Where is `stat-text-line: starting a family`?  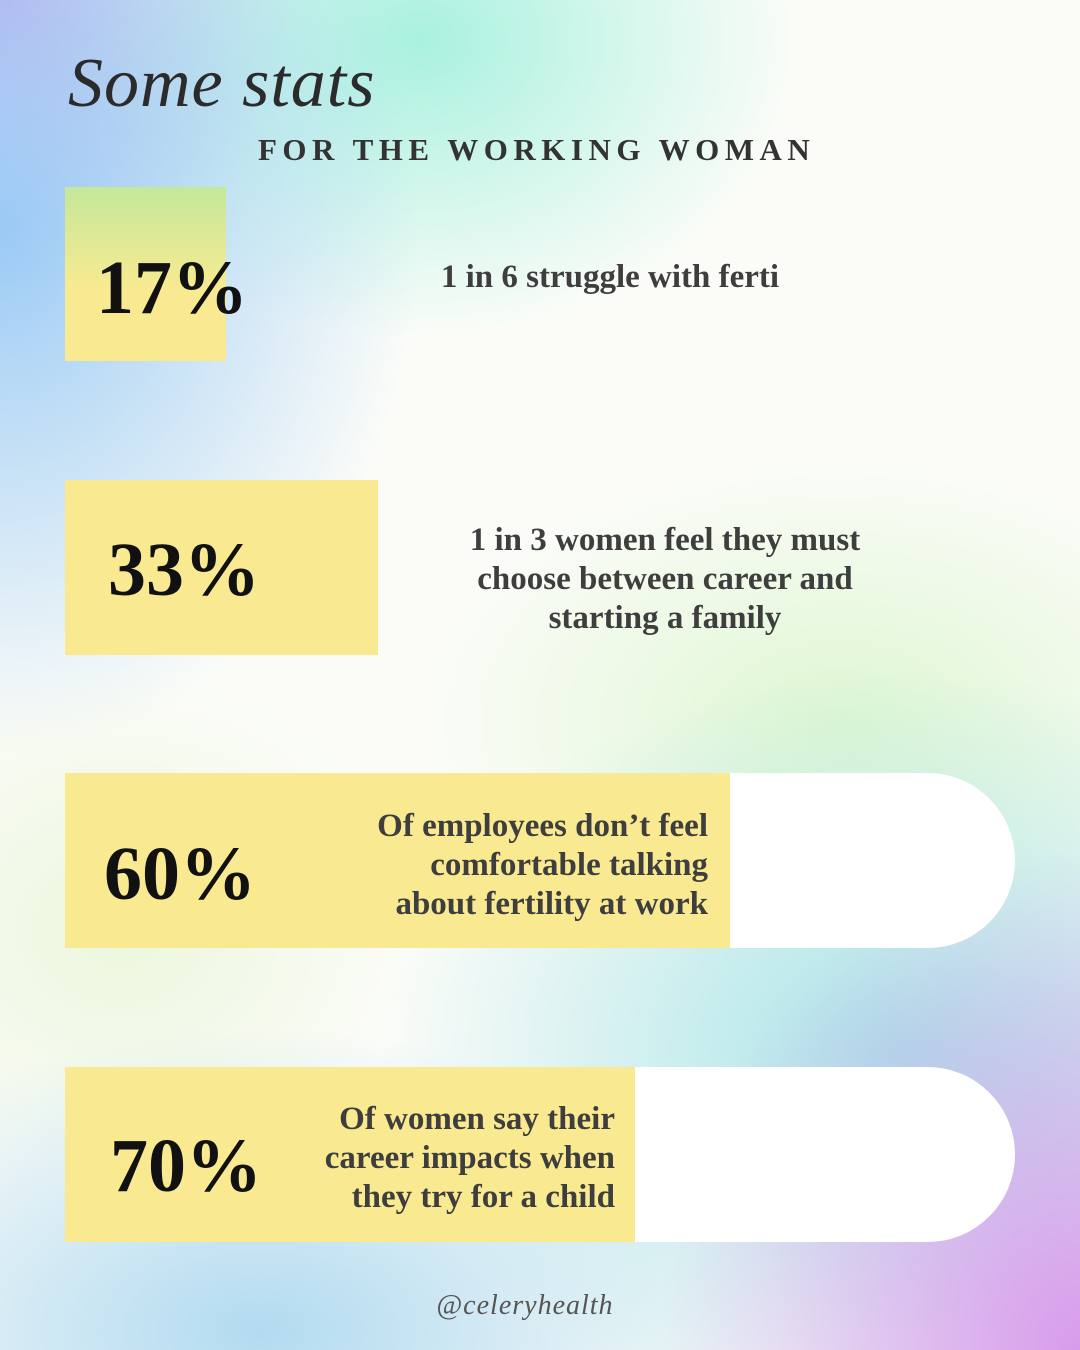 stat-text-line: starting a family is located at coordinates (665, 618).